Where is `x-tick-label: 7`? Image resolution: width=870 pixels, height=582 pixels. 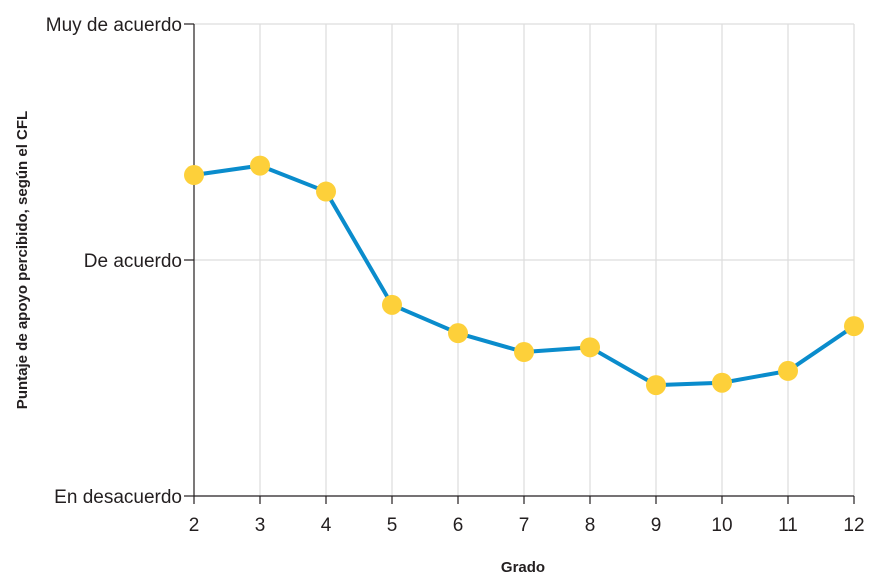
x-tick-label: 7 is located at coordinates (524, 525).